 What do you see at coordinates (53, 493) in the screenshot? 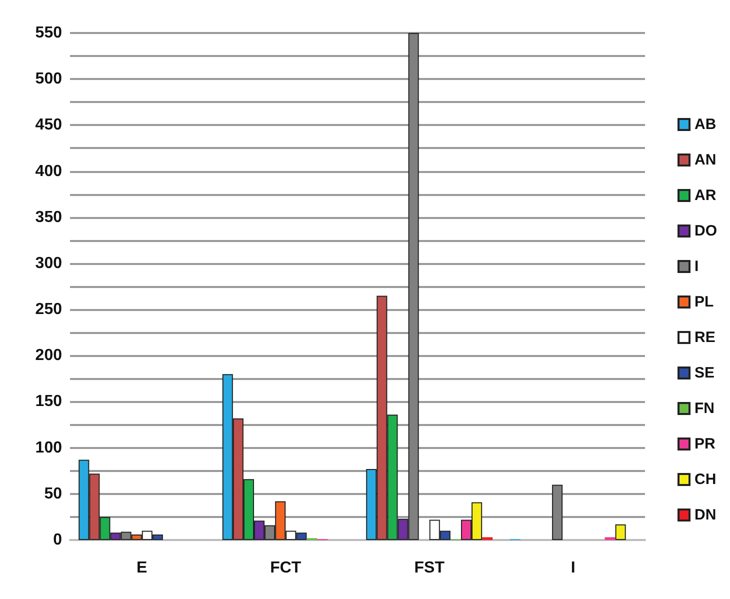
I see `y-tick-label: 50` at bounding box center [53, 493].